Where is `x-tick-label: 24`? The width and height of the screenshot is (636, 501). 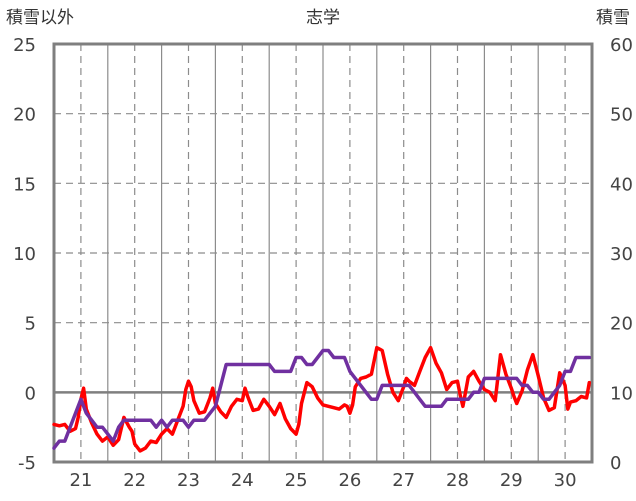
x-tick-label: 24 is located at coordinates (242, 480).